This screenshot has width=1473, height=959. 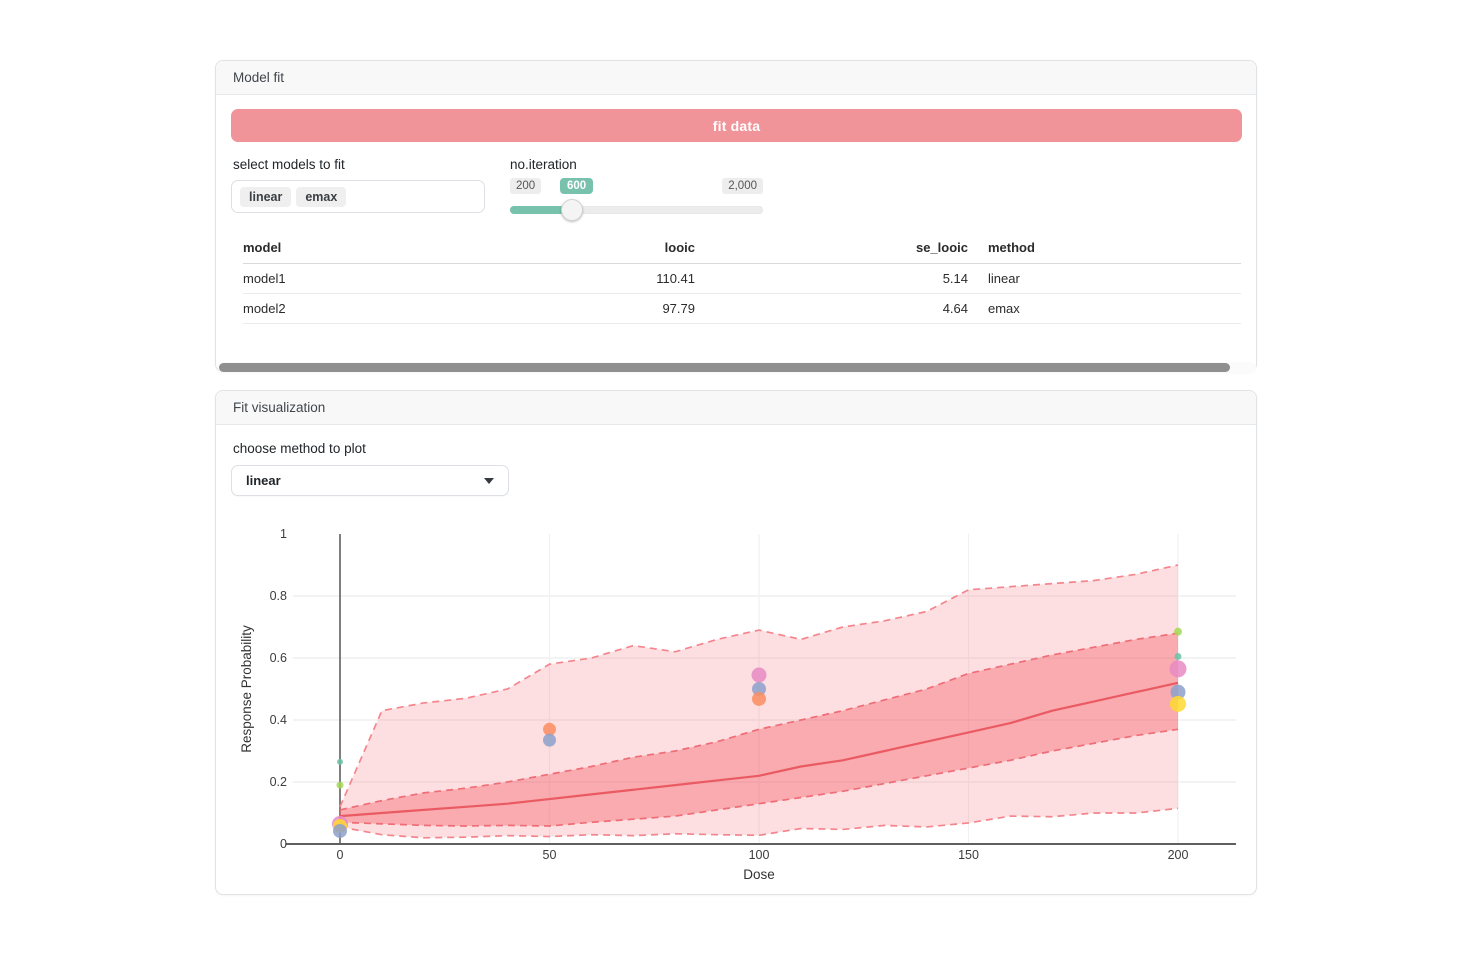 I want to click on iteration-slider: 200 600 2,000, so click(x=636, y=201).